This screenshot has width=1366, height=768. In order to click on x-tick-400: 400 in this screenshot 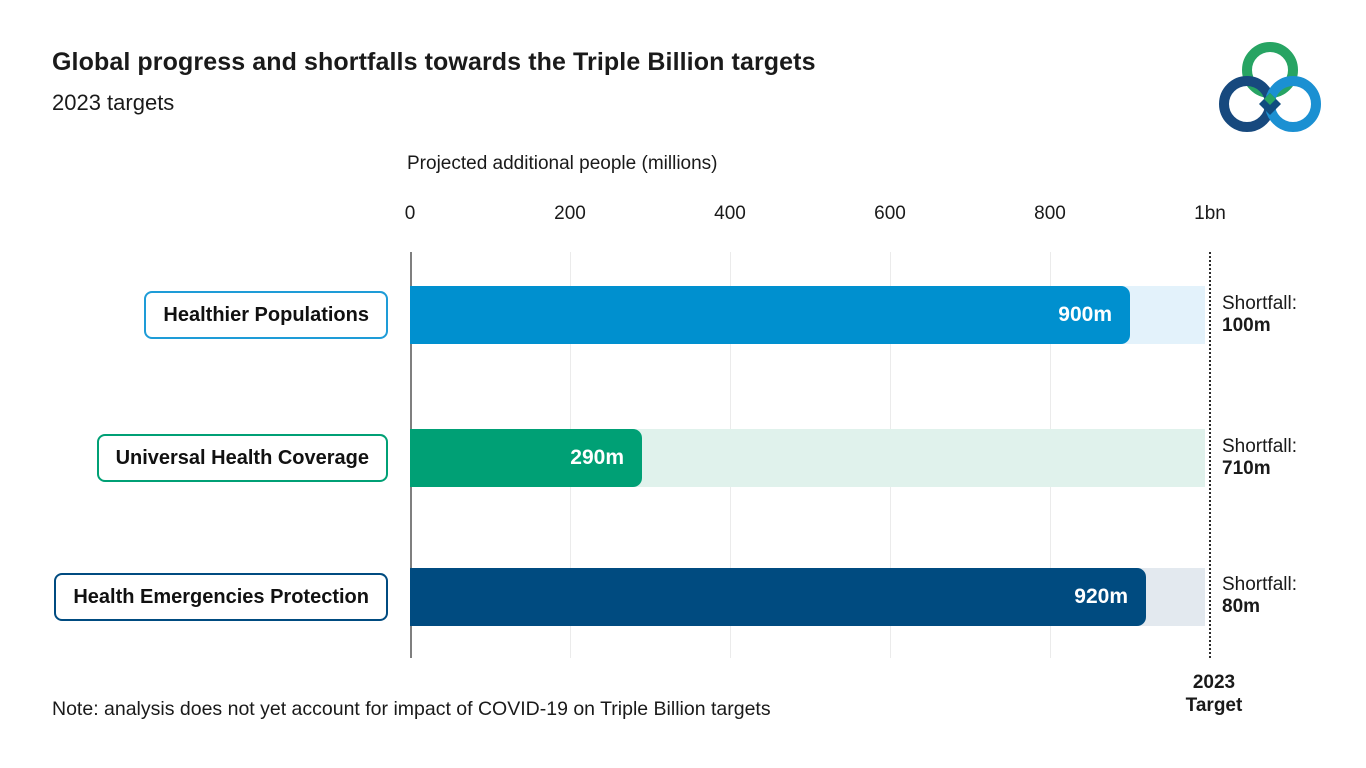, I will do `click(730, 213)`.